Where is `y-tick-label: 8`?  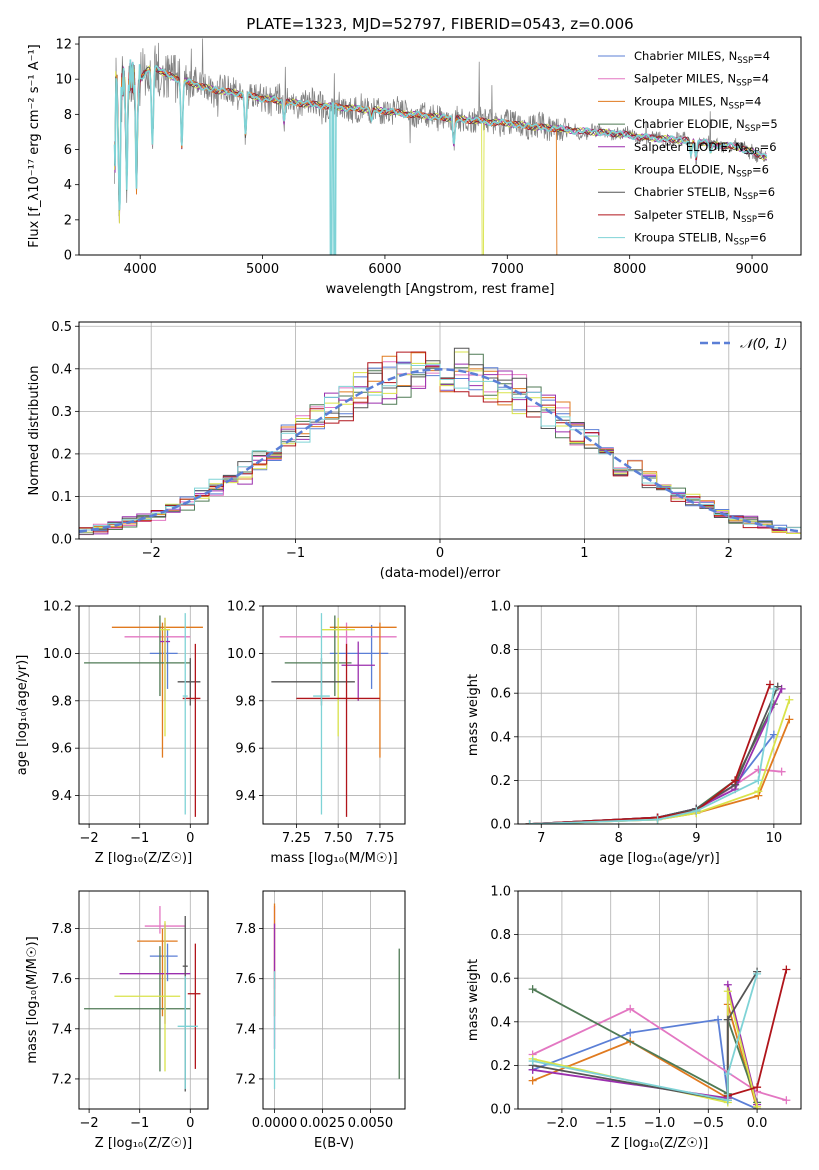
y-tick-label: 8 is located at coordinates (68, 115).